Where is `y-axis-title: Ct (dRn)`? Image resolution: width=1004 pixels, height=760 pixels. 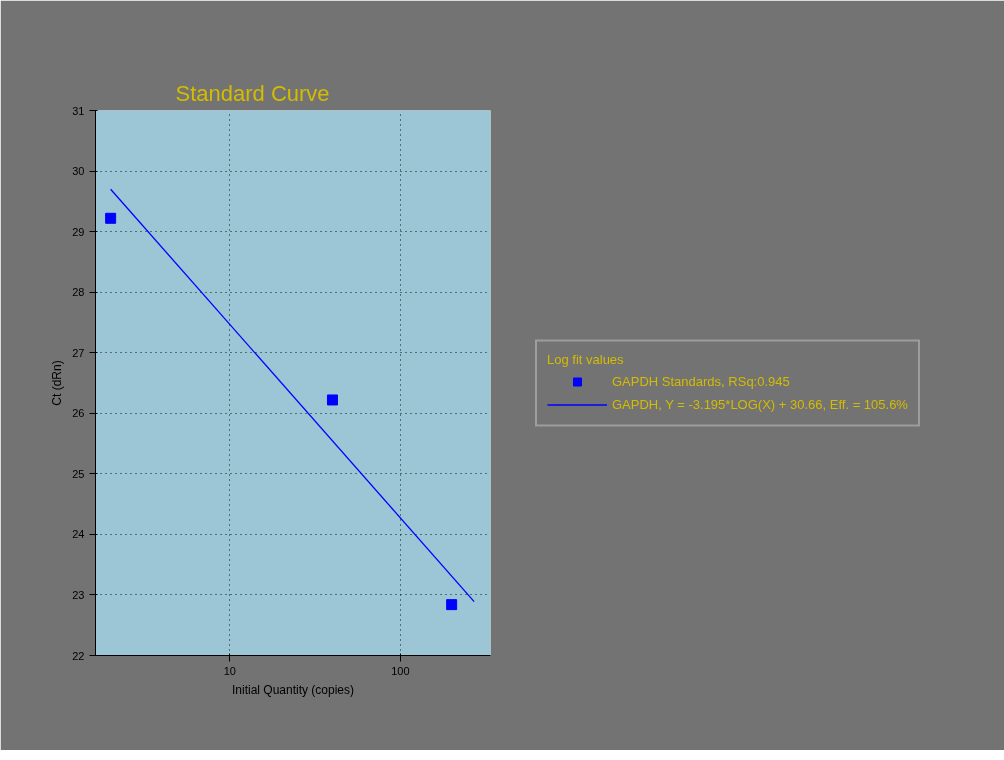 y-axis-title: Ct (dRn) is located at coordinates (57, 383).